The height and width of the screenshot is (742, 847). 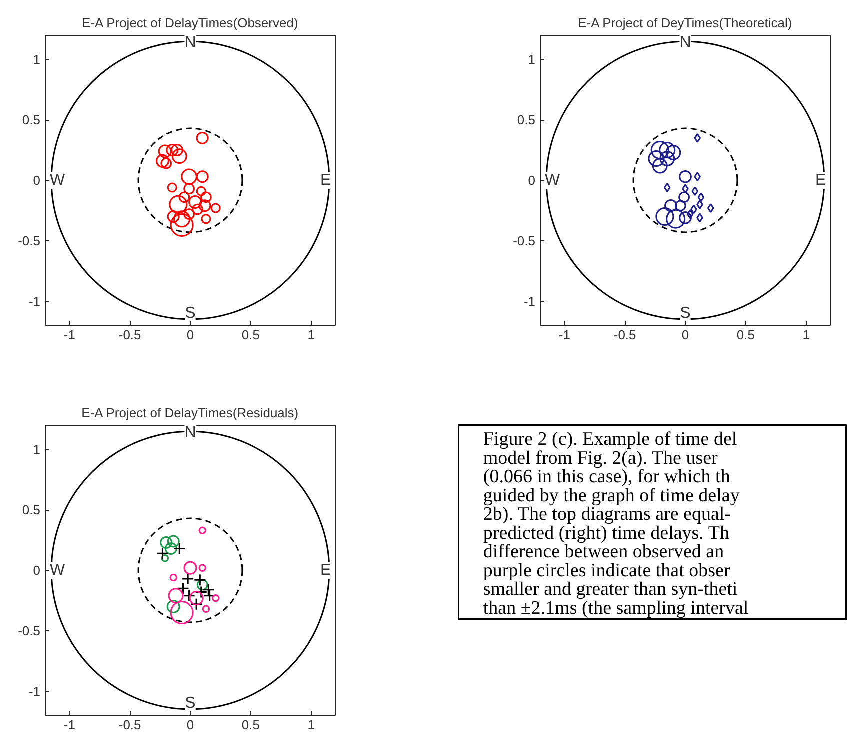 I want to click on caption: Figure 2 (c). Example of time del, so click(x=610, y=439).